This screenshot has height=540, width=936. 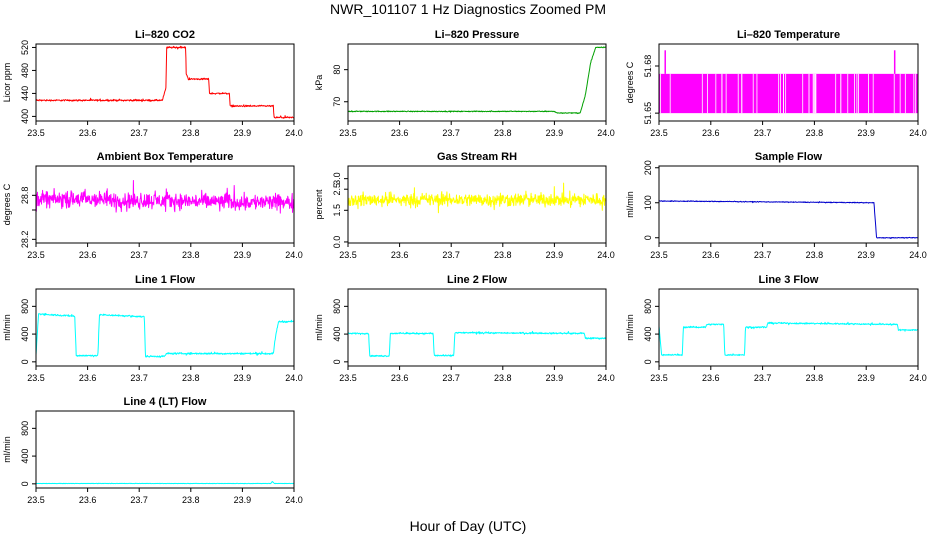 I want to click on y-tick-label: 28.8, so click(x=25, y=196).